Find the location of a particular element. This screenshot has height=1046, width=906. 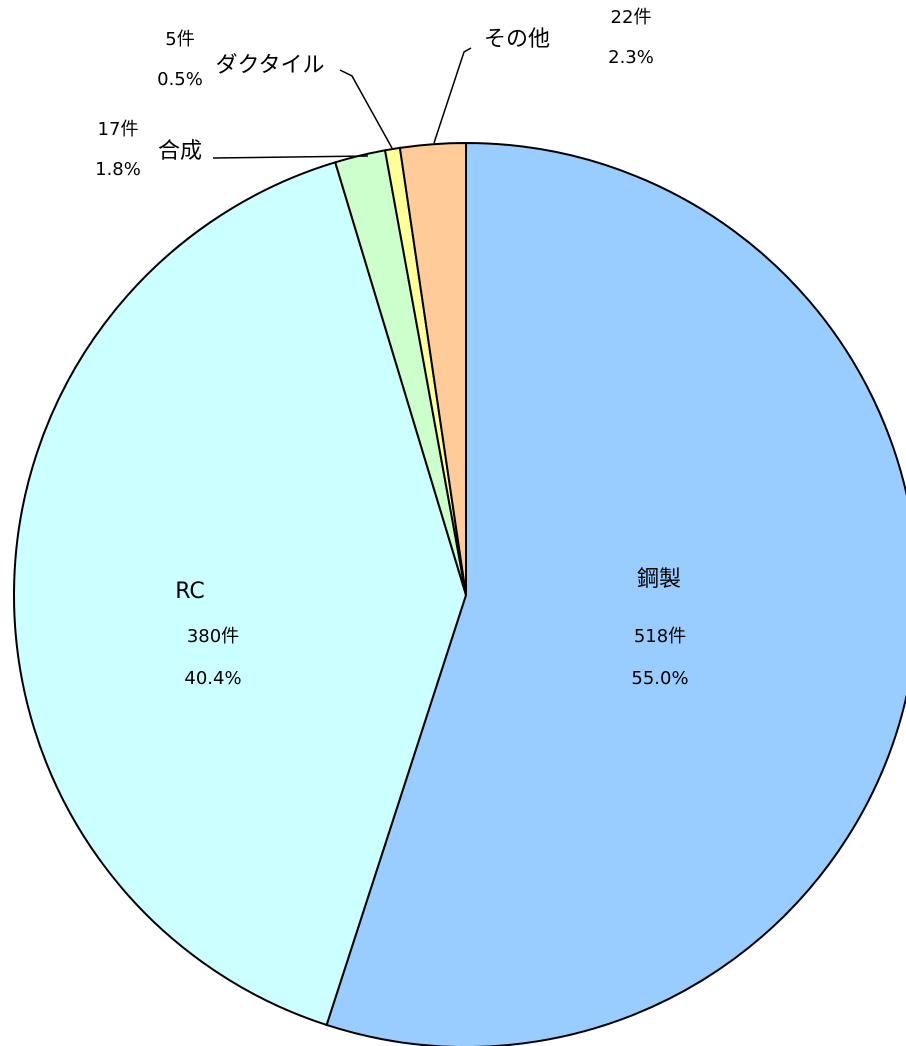

value-label: 17件 is located at coordinates (118, 129).